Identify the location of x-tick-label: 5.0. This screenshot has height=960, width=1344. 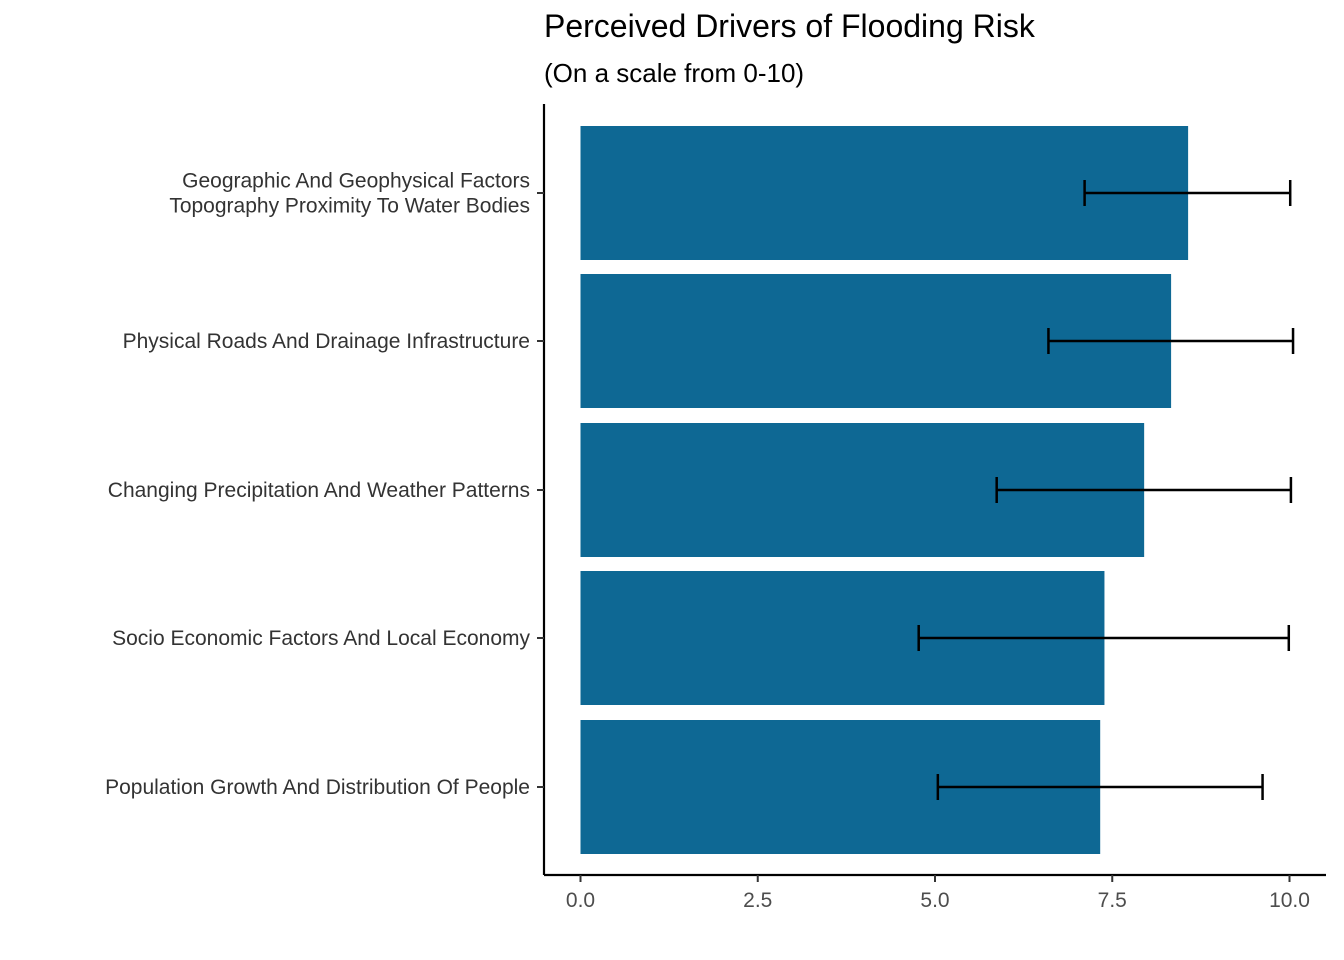
(934, 900).